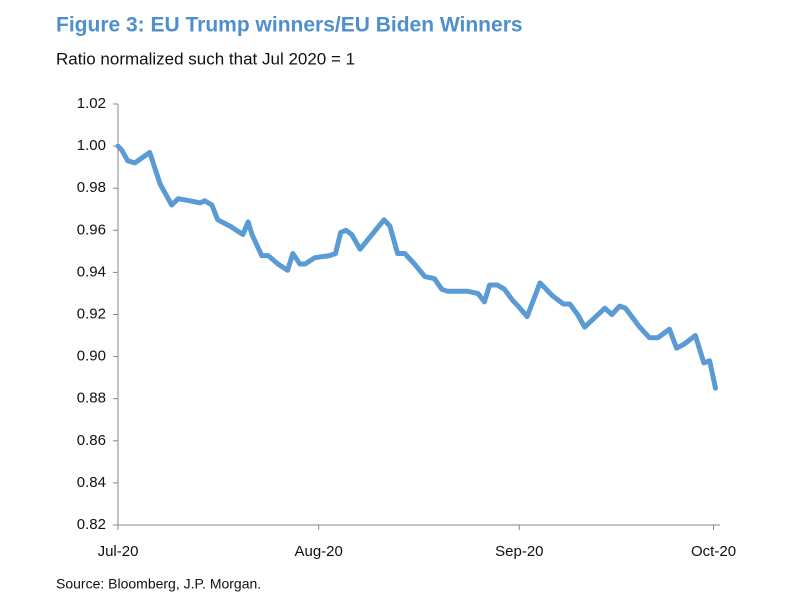 The image size is (800, 611). Describe the element at coordinates (91, 187) in the screenshot. I see `y-tick-label: 0.98` at that location.